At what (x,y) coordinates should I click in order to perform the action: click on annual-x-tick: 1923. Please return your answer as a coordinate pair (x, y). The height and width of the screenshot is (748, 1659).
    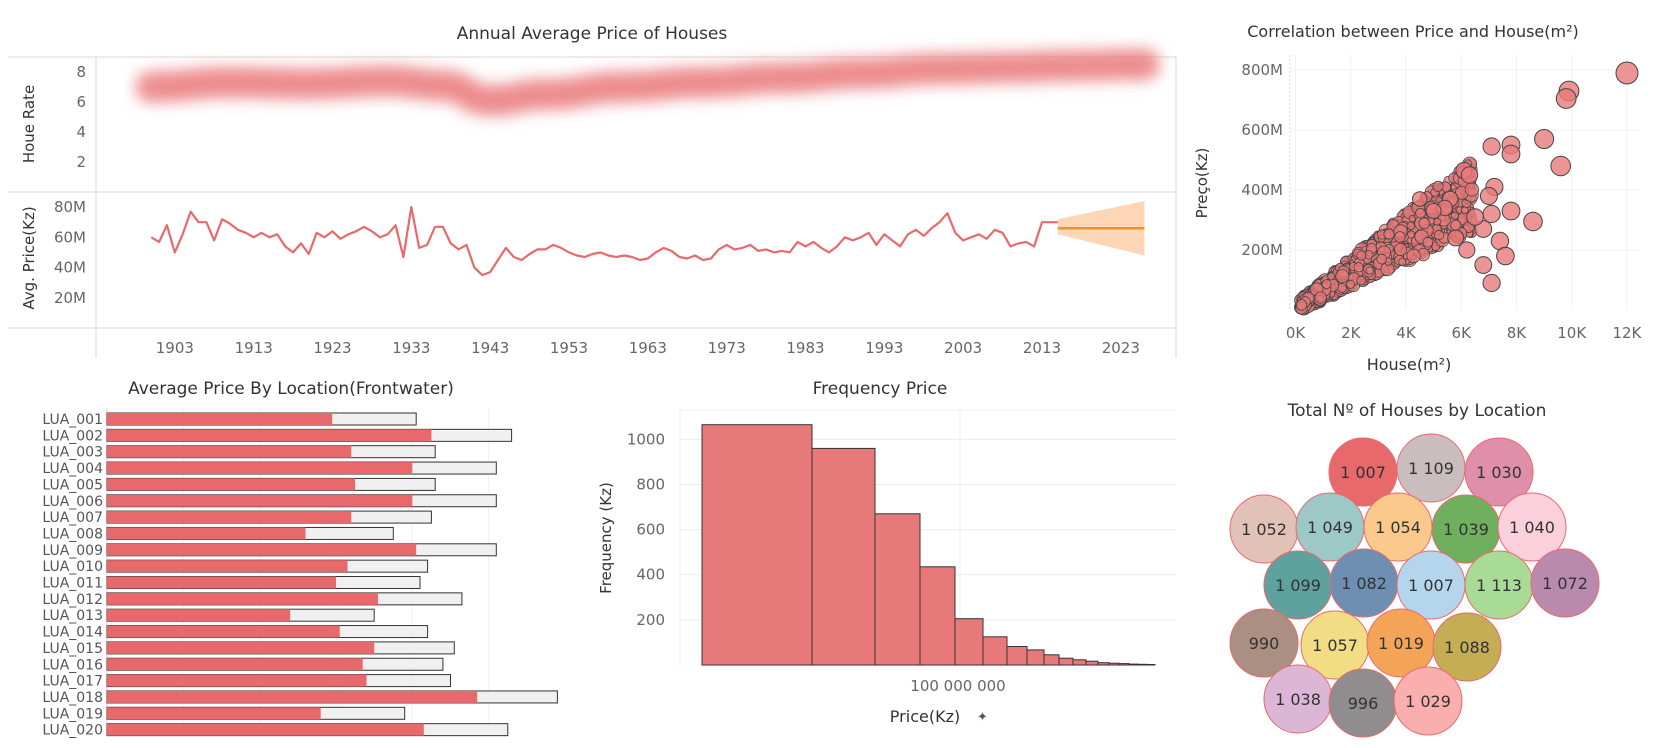
    Looking at the image, I should click on (332, 348).